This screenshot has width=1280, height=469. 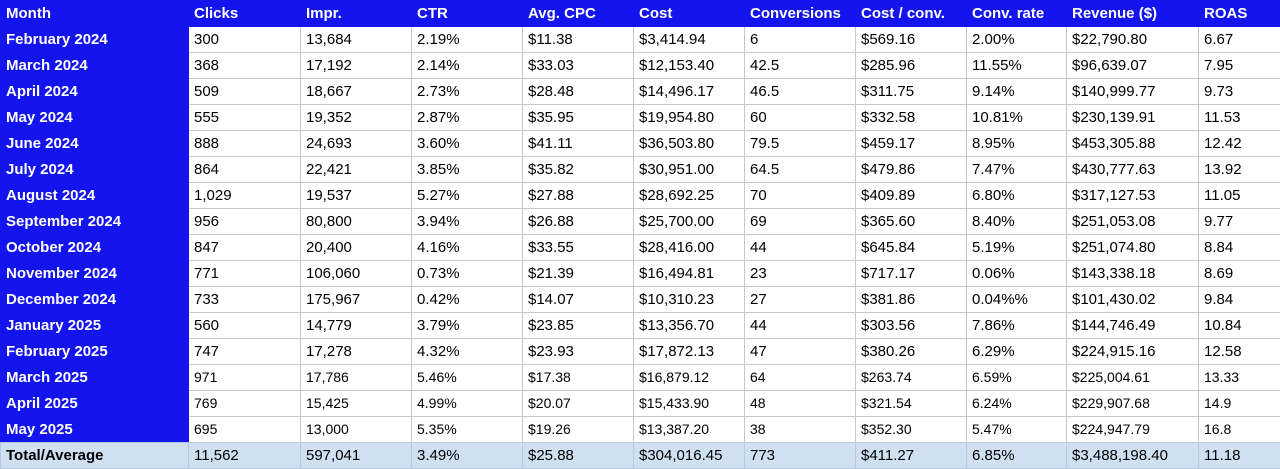 I want to click on cell-revenue: $224,947.79, so click(x=1133, y=430).